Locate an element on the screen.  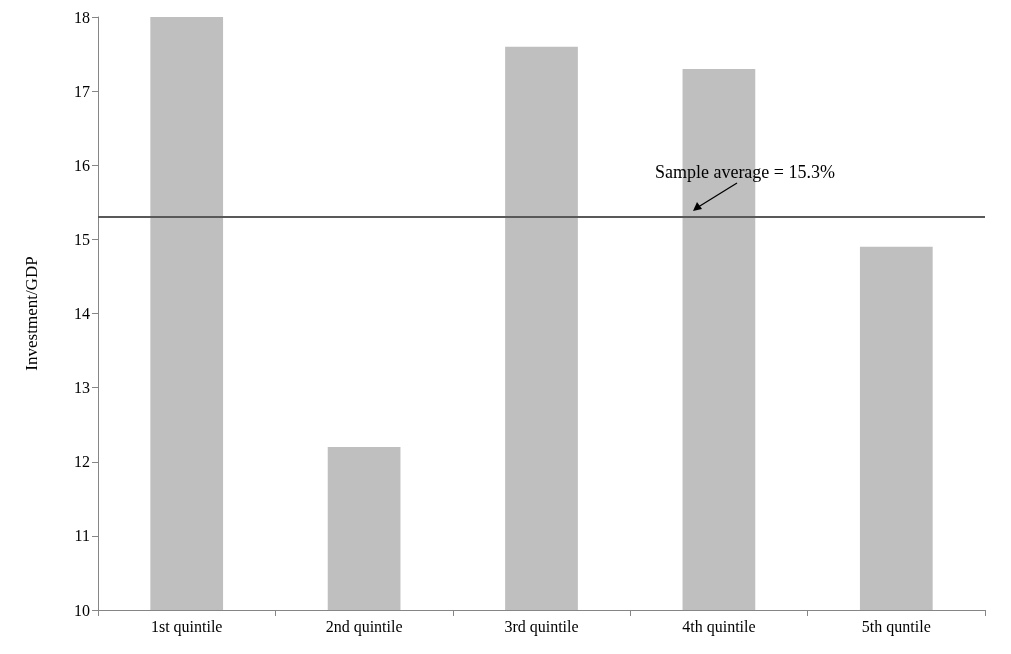
y-tick-label: 18 is located at coordinates (82, 17).